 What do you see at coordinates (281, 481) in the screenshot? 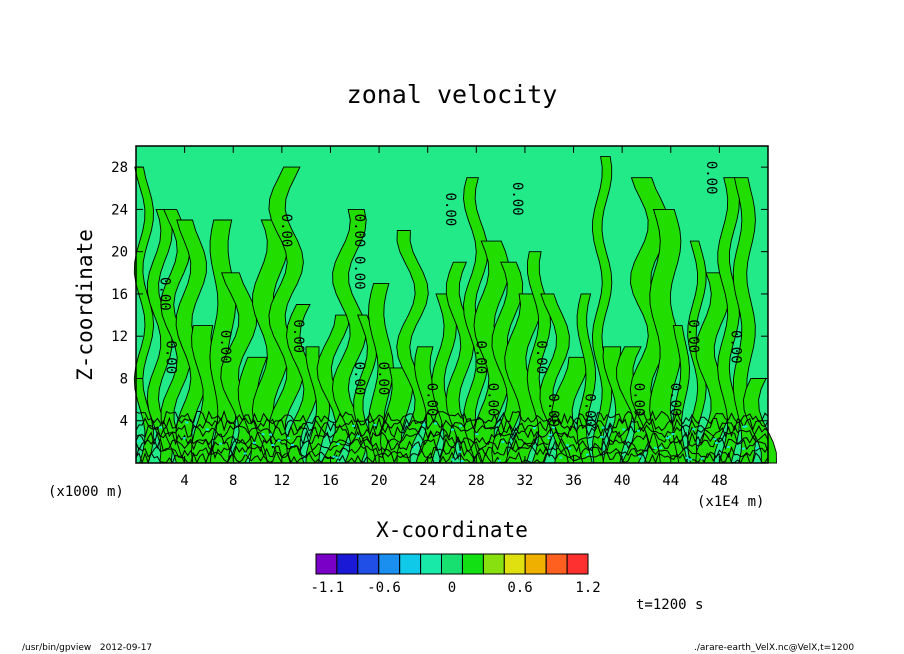
I see `x-tick-label: 12` at bounding box center [281, 481].